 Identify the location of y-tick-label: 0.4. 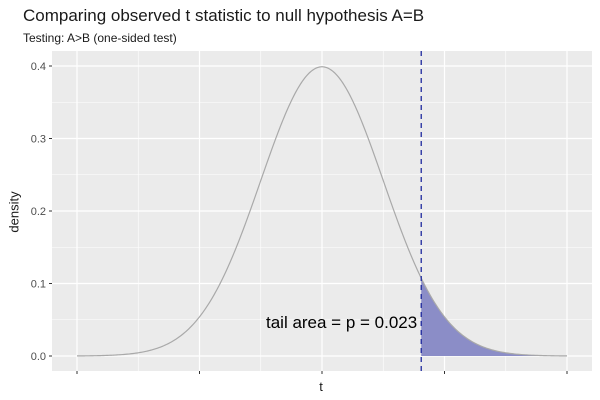
(38, 67).